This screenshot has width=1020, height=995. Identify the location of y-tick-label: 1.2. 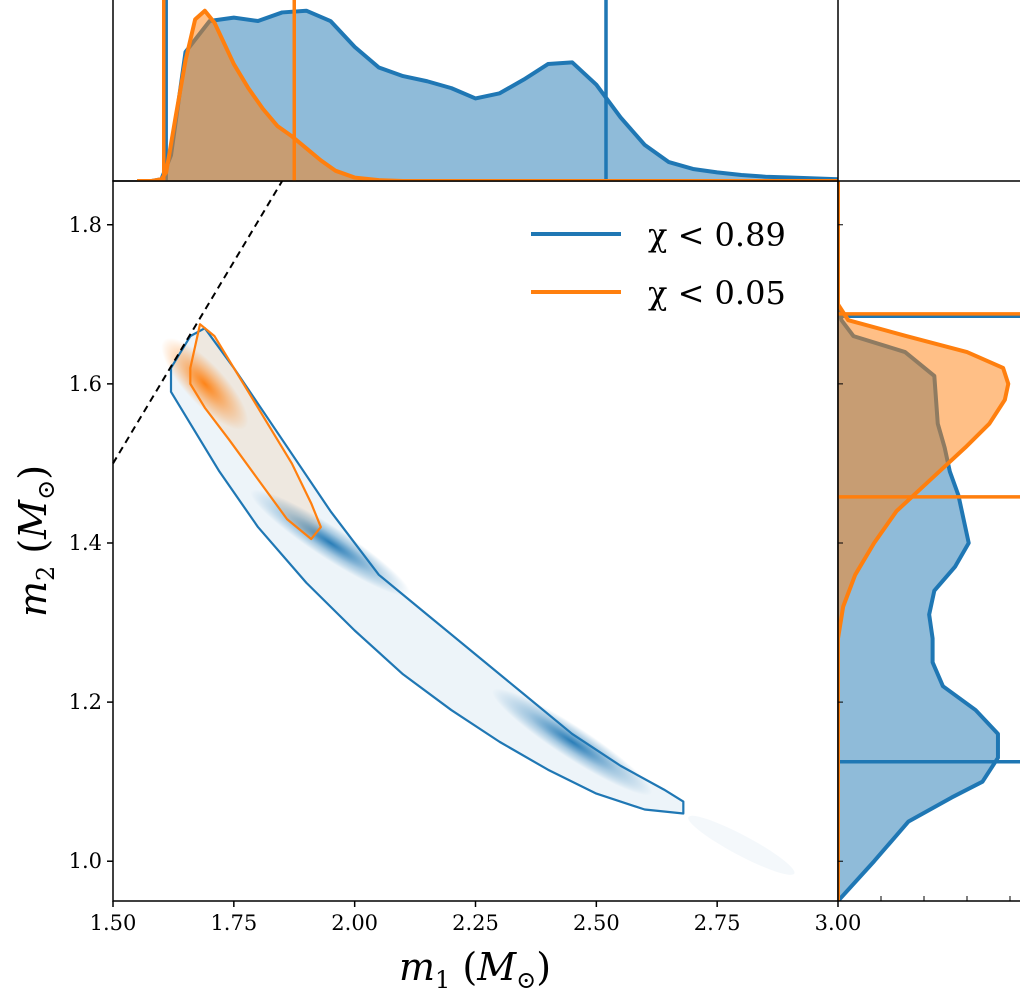
(85, 702).